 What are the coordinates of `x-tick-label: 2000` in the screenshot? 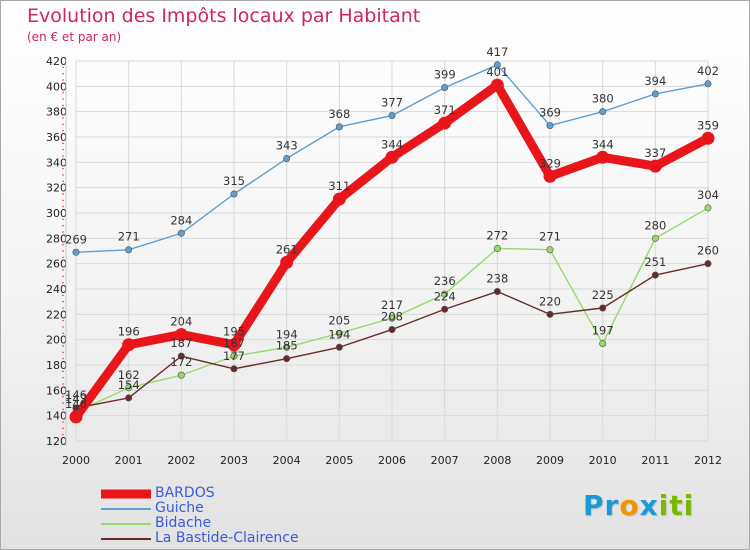 It's located at (76, 460).